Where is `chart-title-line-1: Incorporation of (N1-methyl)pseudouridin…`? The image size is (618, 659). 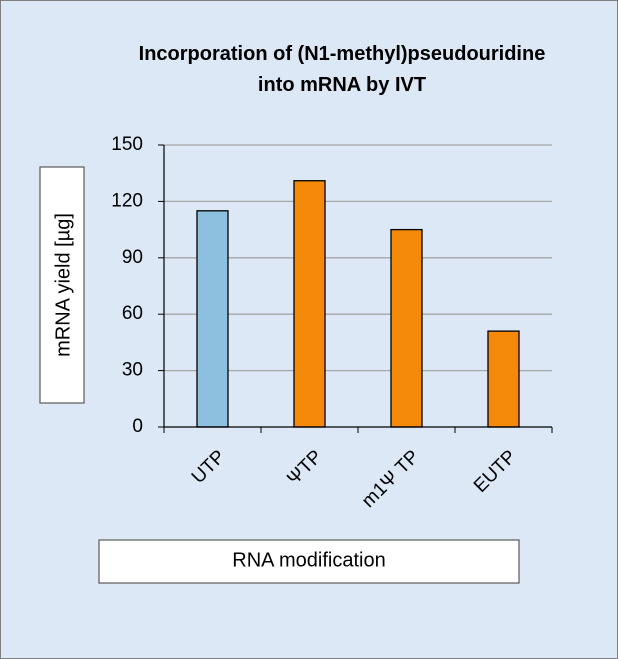
chart-title-line-1: Incorporation of (N1-methyl)pseudouridin… is located at coordinates (342, 54).